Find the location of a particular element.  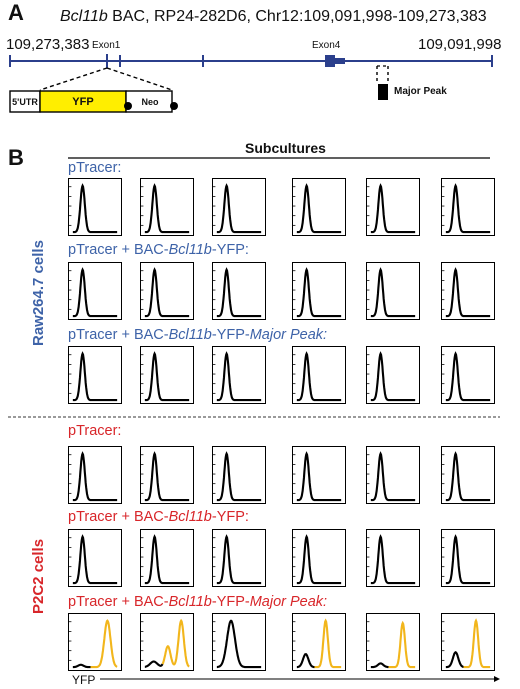

zoom-line-right is located at coordinates (139, 79).